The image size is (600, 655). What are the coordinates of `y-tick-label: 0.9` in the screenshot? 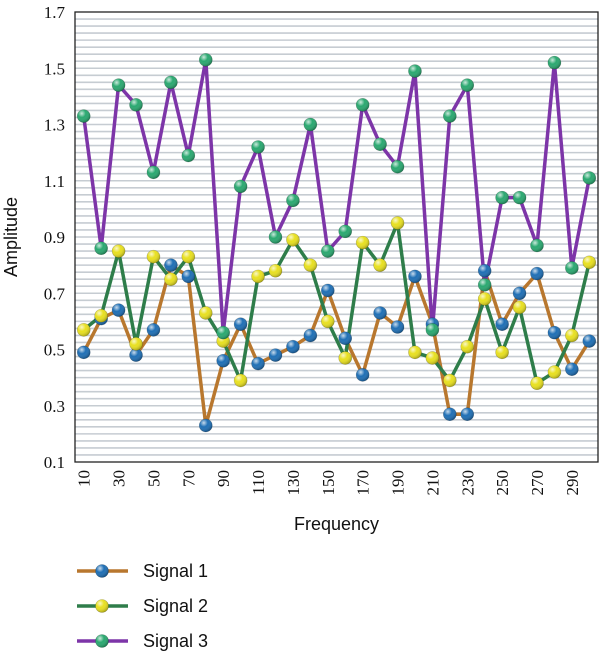 It's located at (54, 237).